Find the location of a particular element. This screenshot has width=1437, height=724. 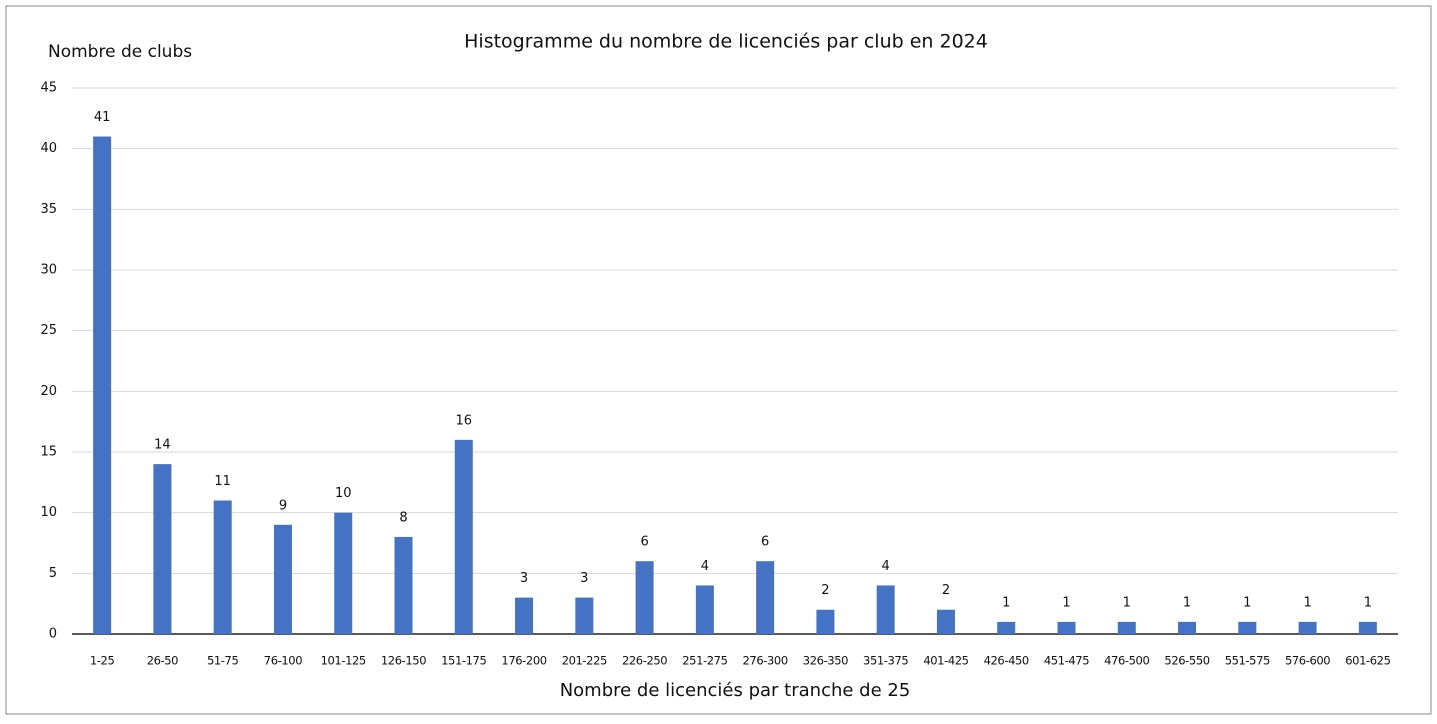

x-tick-label: 26-50 is located at coordinates (162, 661).